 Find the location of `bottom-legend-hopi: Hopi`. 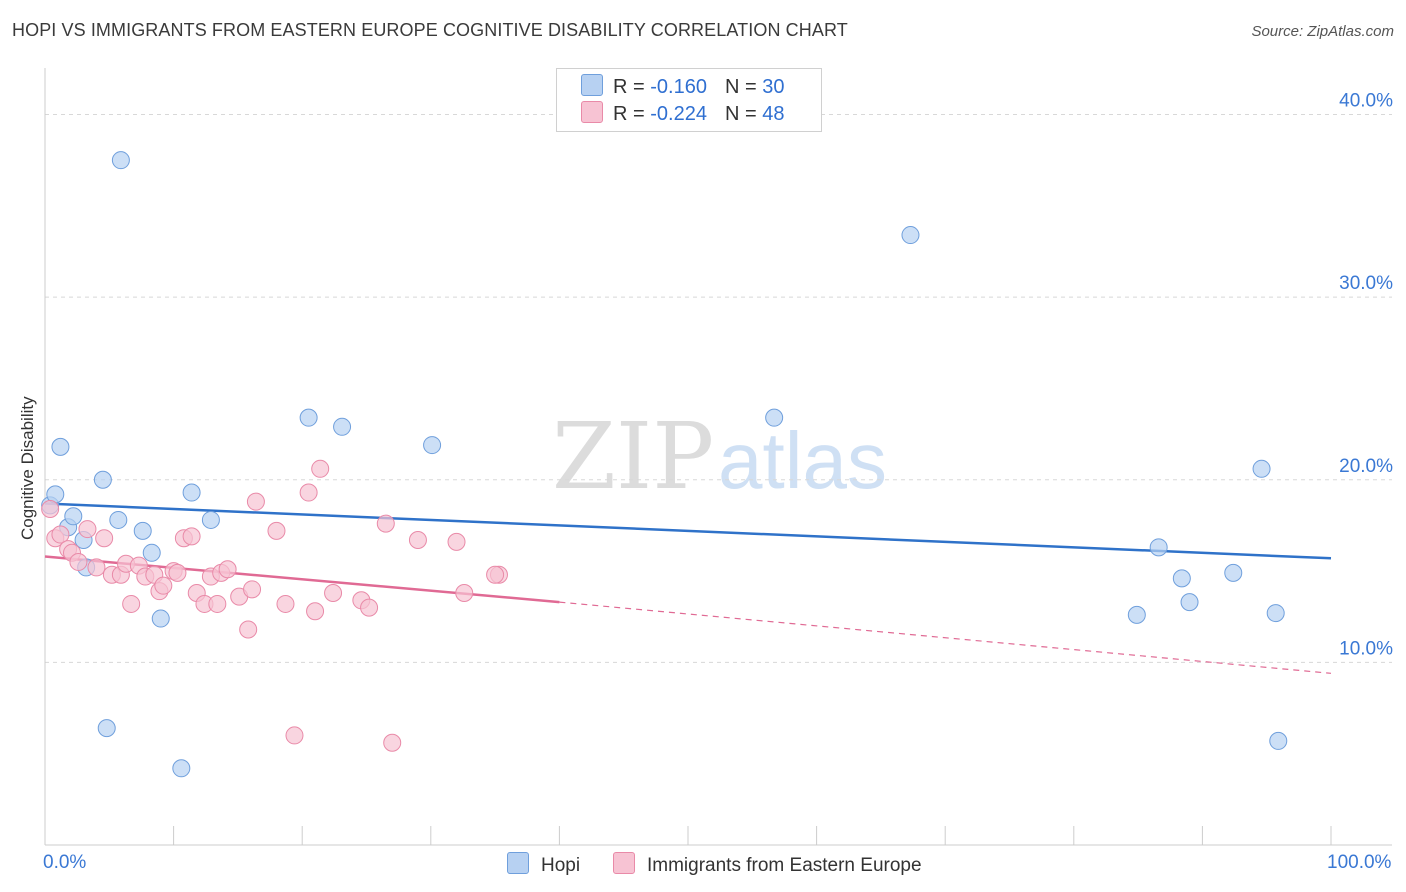

bottom-legend-hopi: Hopi is located at coordinates (543, 864).